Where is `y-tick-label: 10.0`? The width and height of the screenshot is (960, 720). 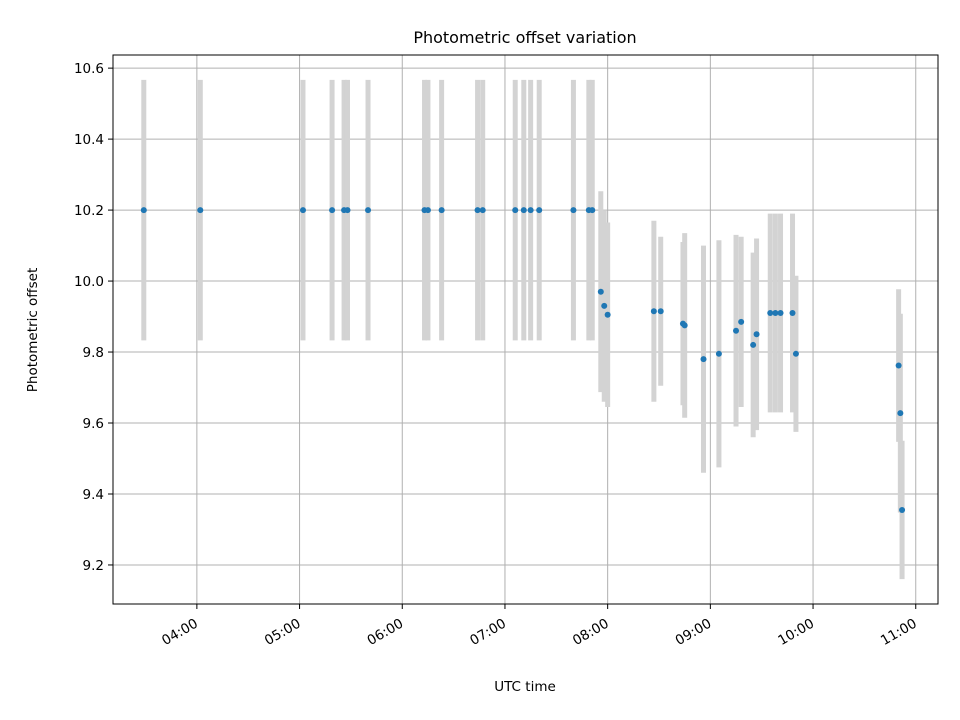 y-tick-label: 10.0 is located at coordinates (89, 282).